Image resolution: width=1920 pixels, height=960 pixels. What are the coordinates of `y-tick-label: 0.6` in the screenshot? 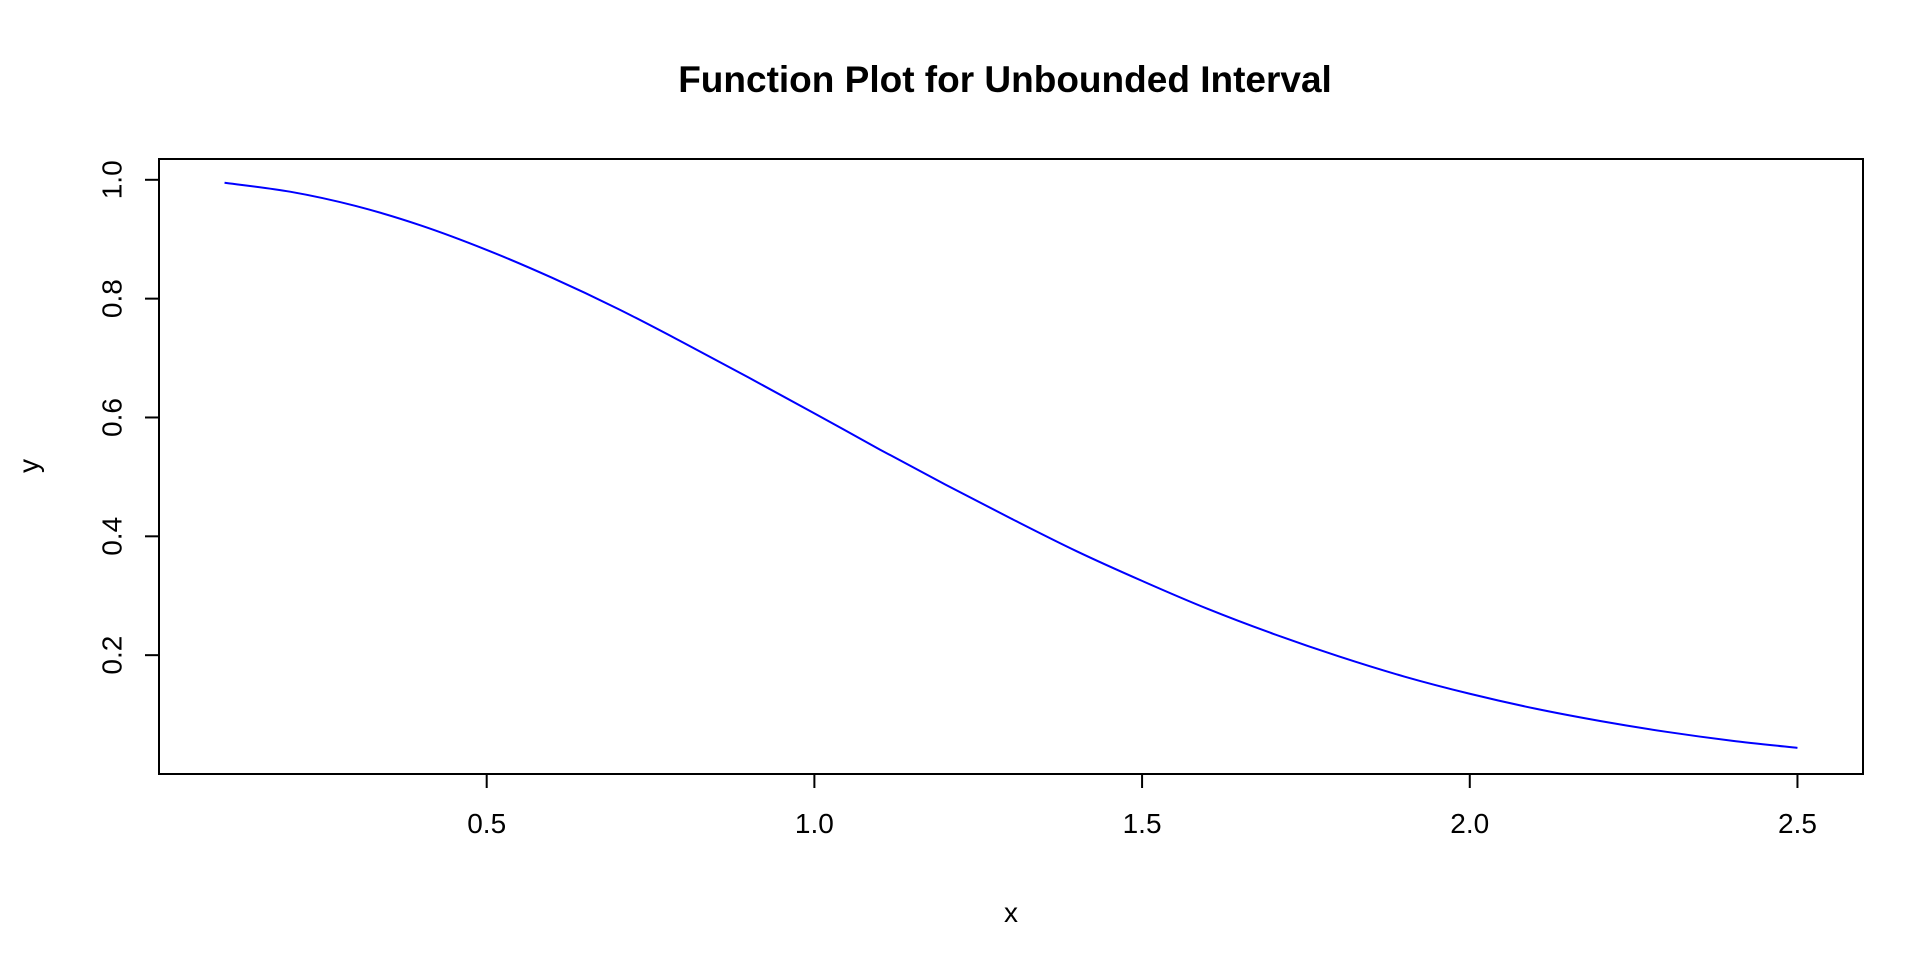 It's located at (111, 417).